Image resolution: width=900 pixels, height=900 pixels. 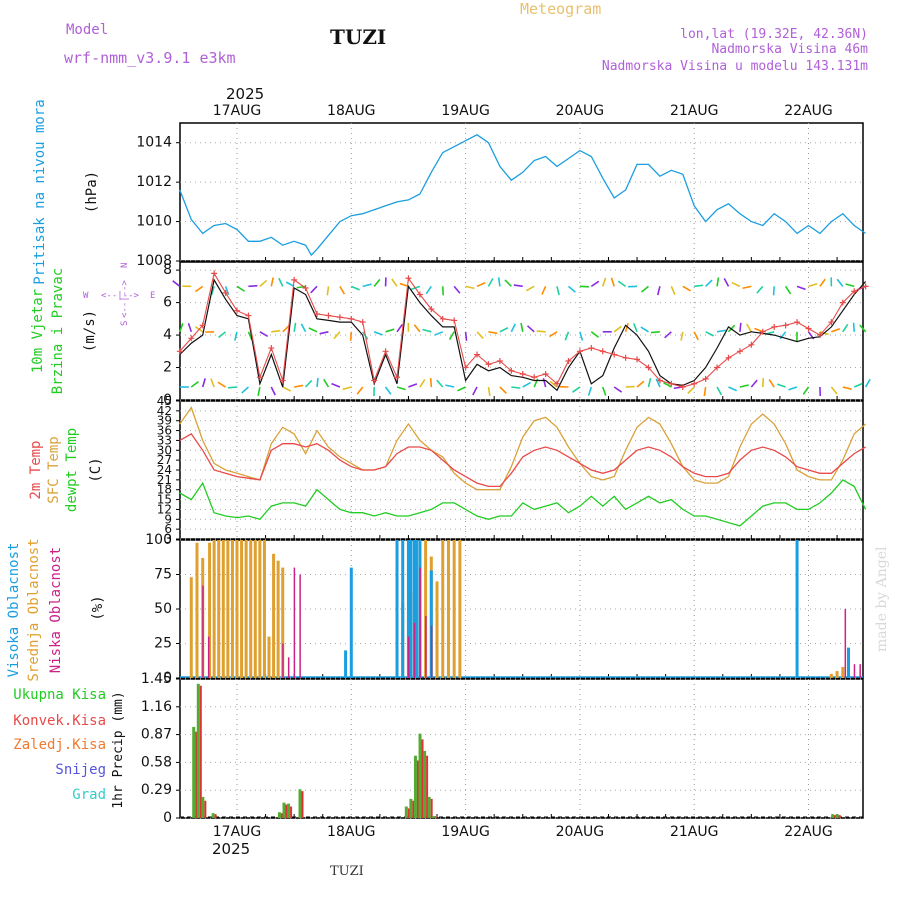 What do you see at coordinates (163, 644) in the screenshot?
I see `y-tick-label: 25` at bounding box center [163, 644].